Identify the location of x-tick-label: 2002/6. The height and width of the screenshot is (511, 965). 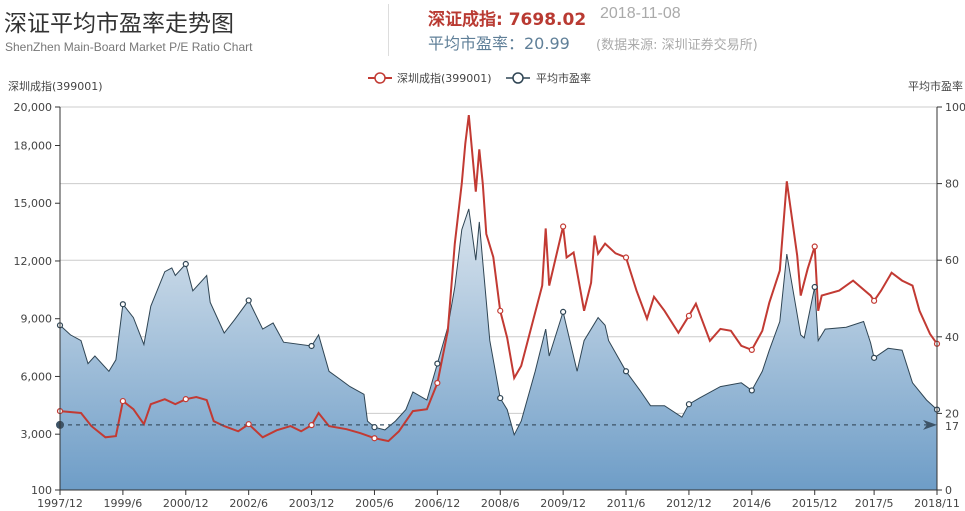
(248, 503).